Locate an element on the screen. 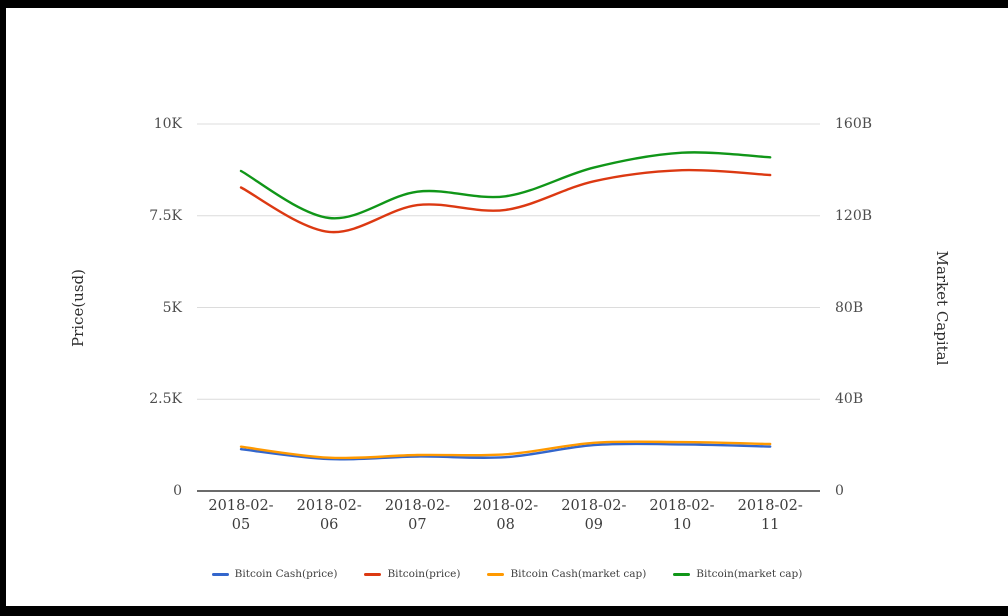 The image size is (1008, 616). series-line-bitcoin-market-cap is located at coordinates (505, 185).